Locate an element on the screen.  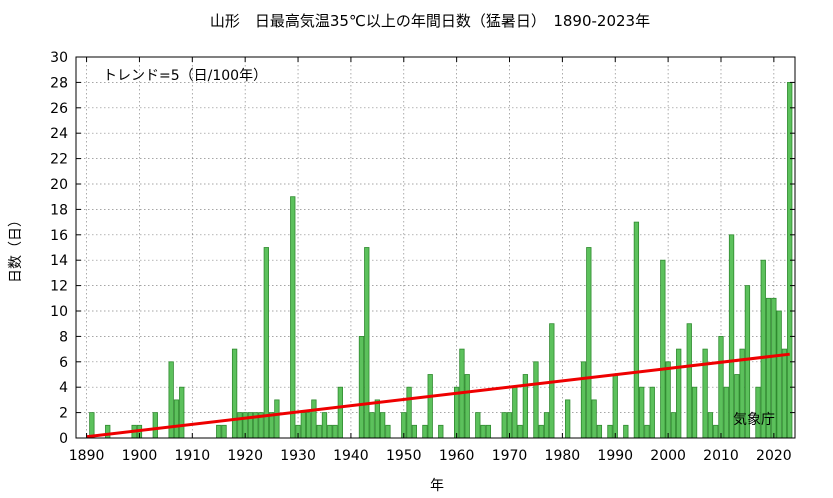
bar-1999 is located at coordinates (663, 349).